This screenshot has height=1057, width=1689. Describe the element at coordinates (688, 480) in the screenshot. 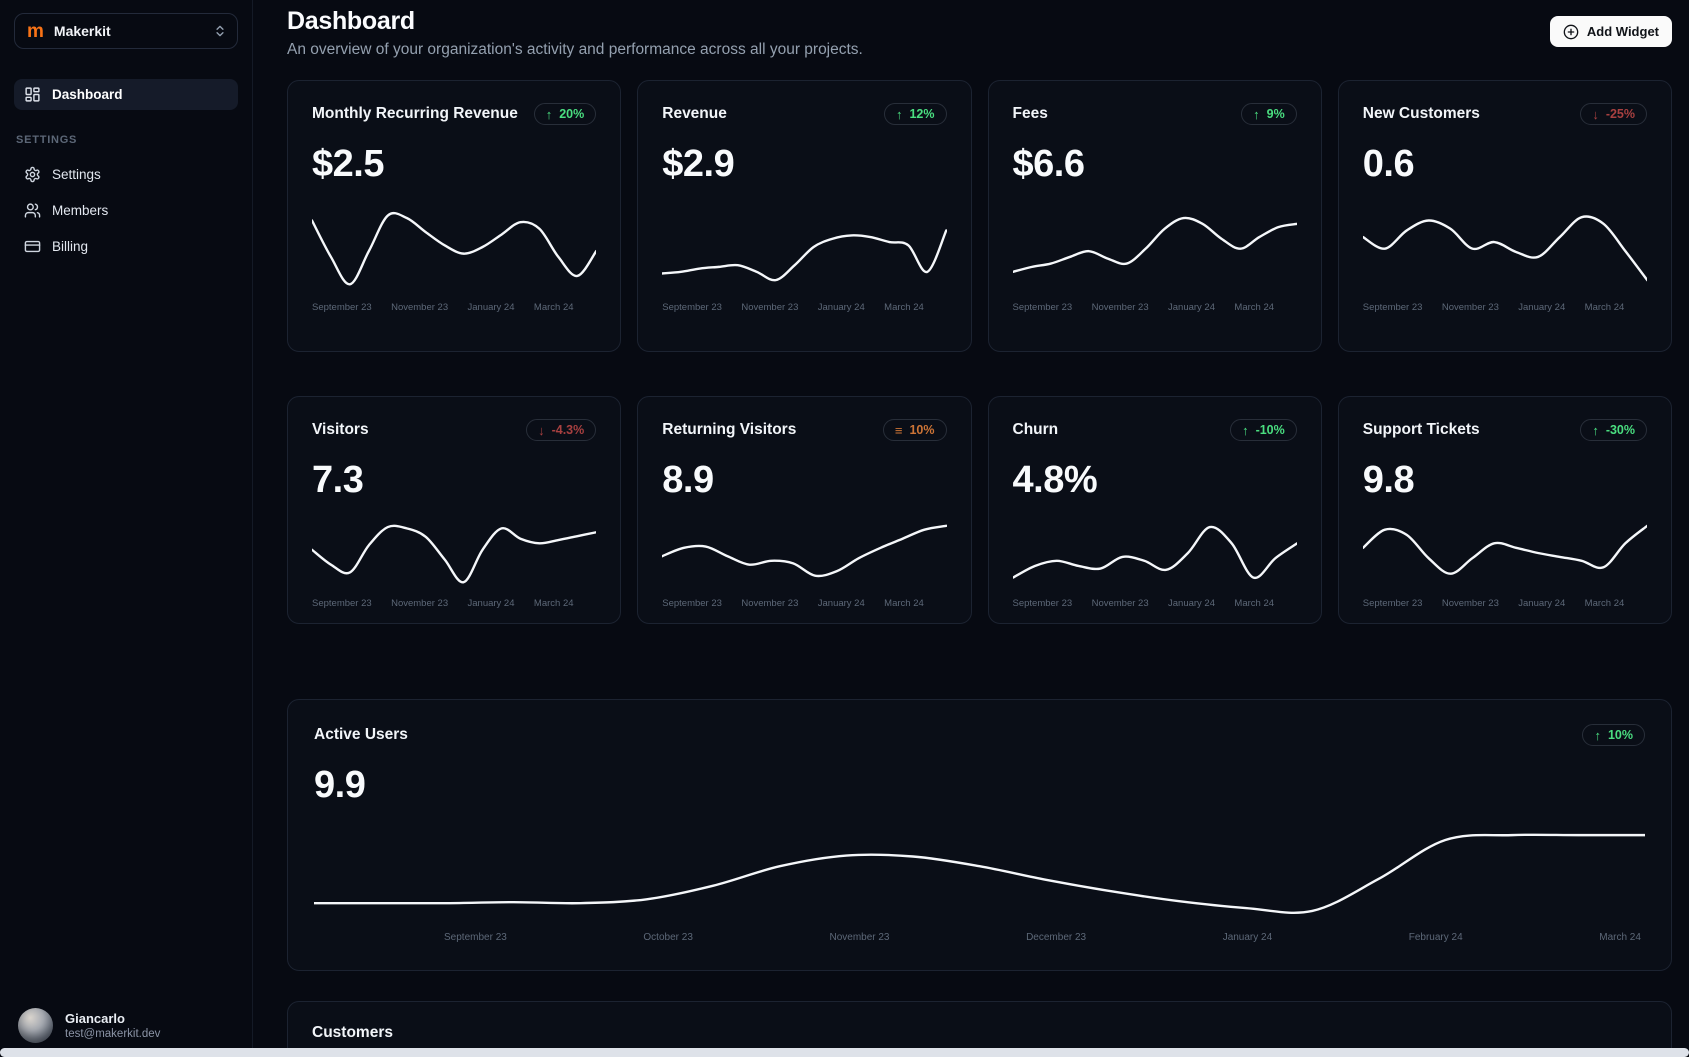

I see `metric-value: 8.9` at that location.